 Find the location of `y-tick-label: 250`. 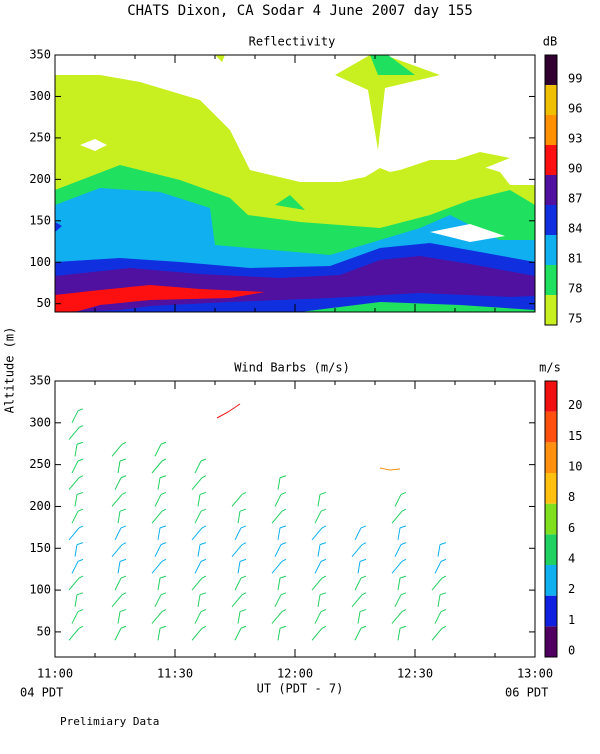

y-tick-label: 250 is located at coordinates (40, 137).